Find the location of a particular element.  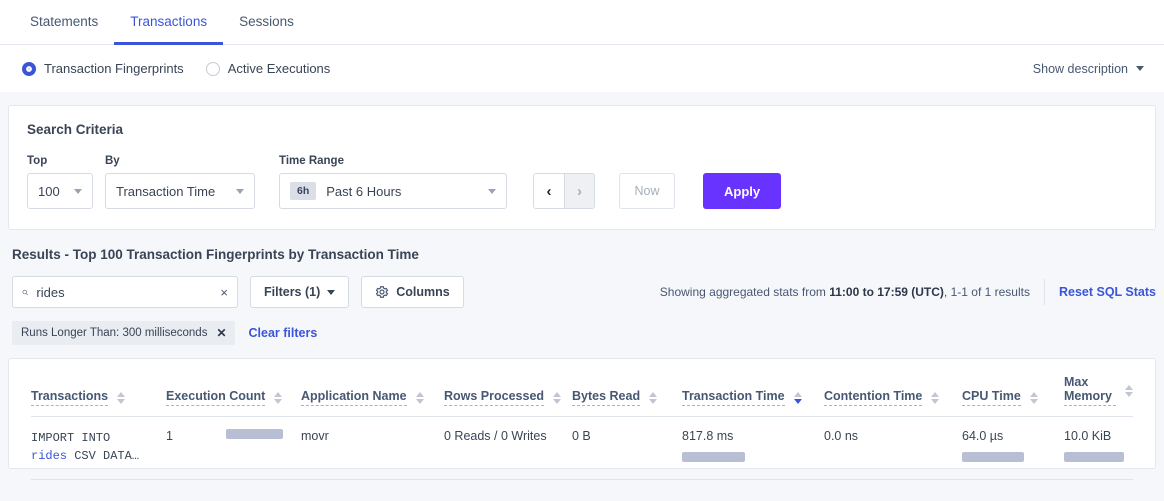

time-range-field-group: Time Range 6h Past 6 Hours is located at coordinates (393, 182).